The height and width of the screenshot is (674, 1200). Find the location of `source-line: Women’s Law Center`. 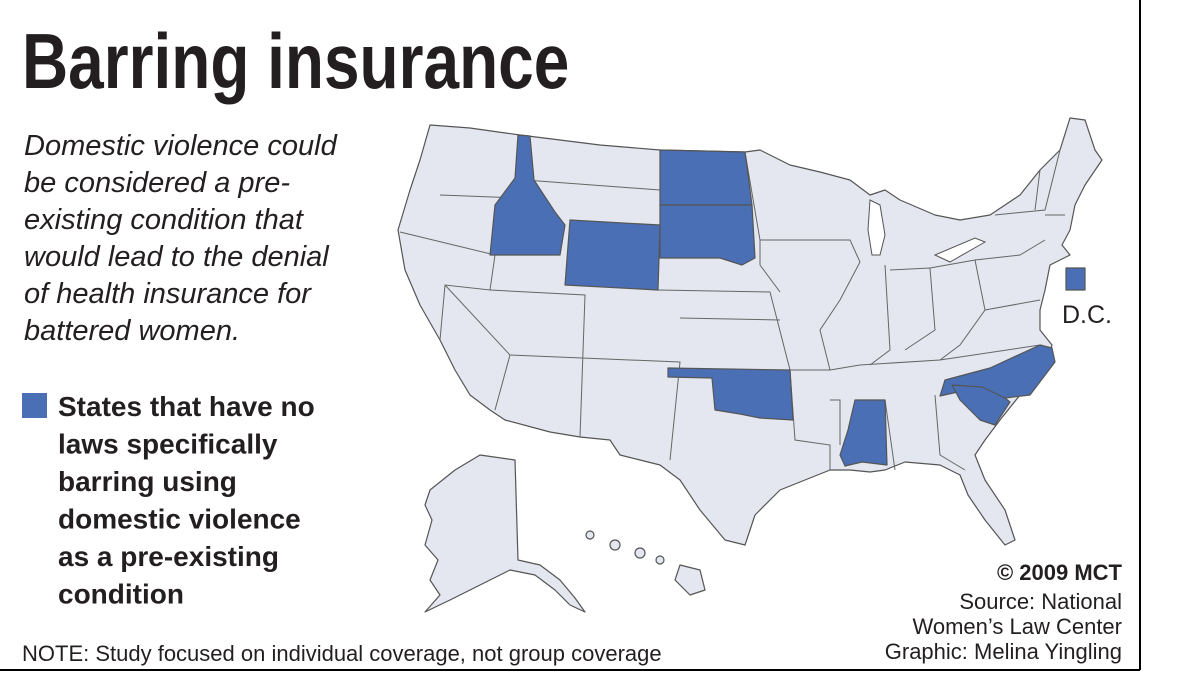

source-line: Women’s Law Center is located at coordinates (1017, 626).